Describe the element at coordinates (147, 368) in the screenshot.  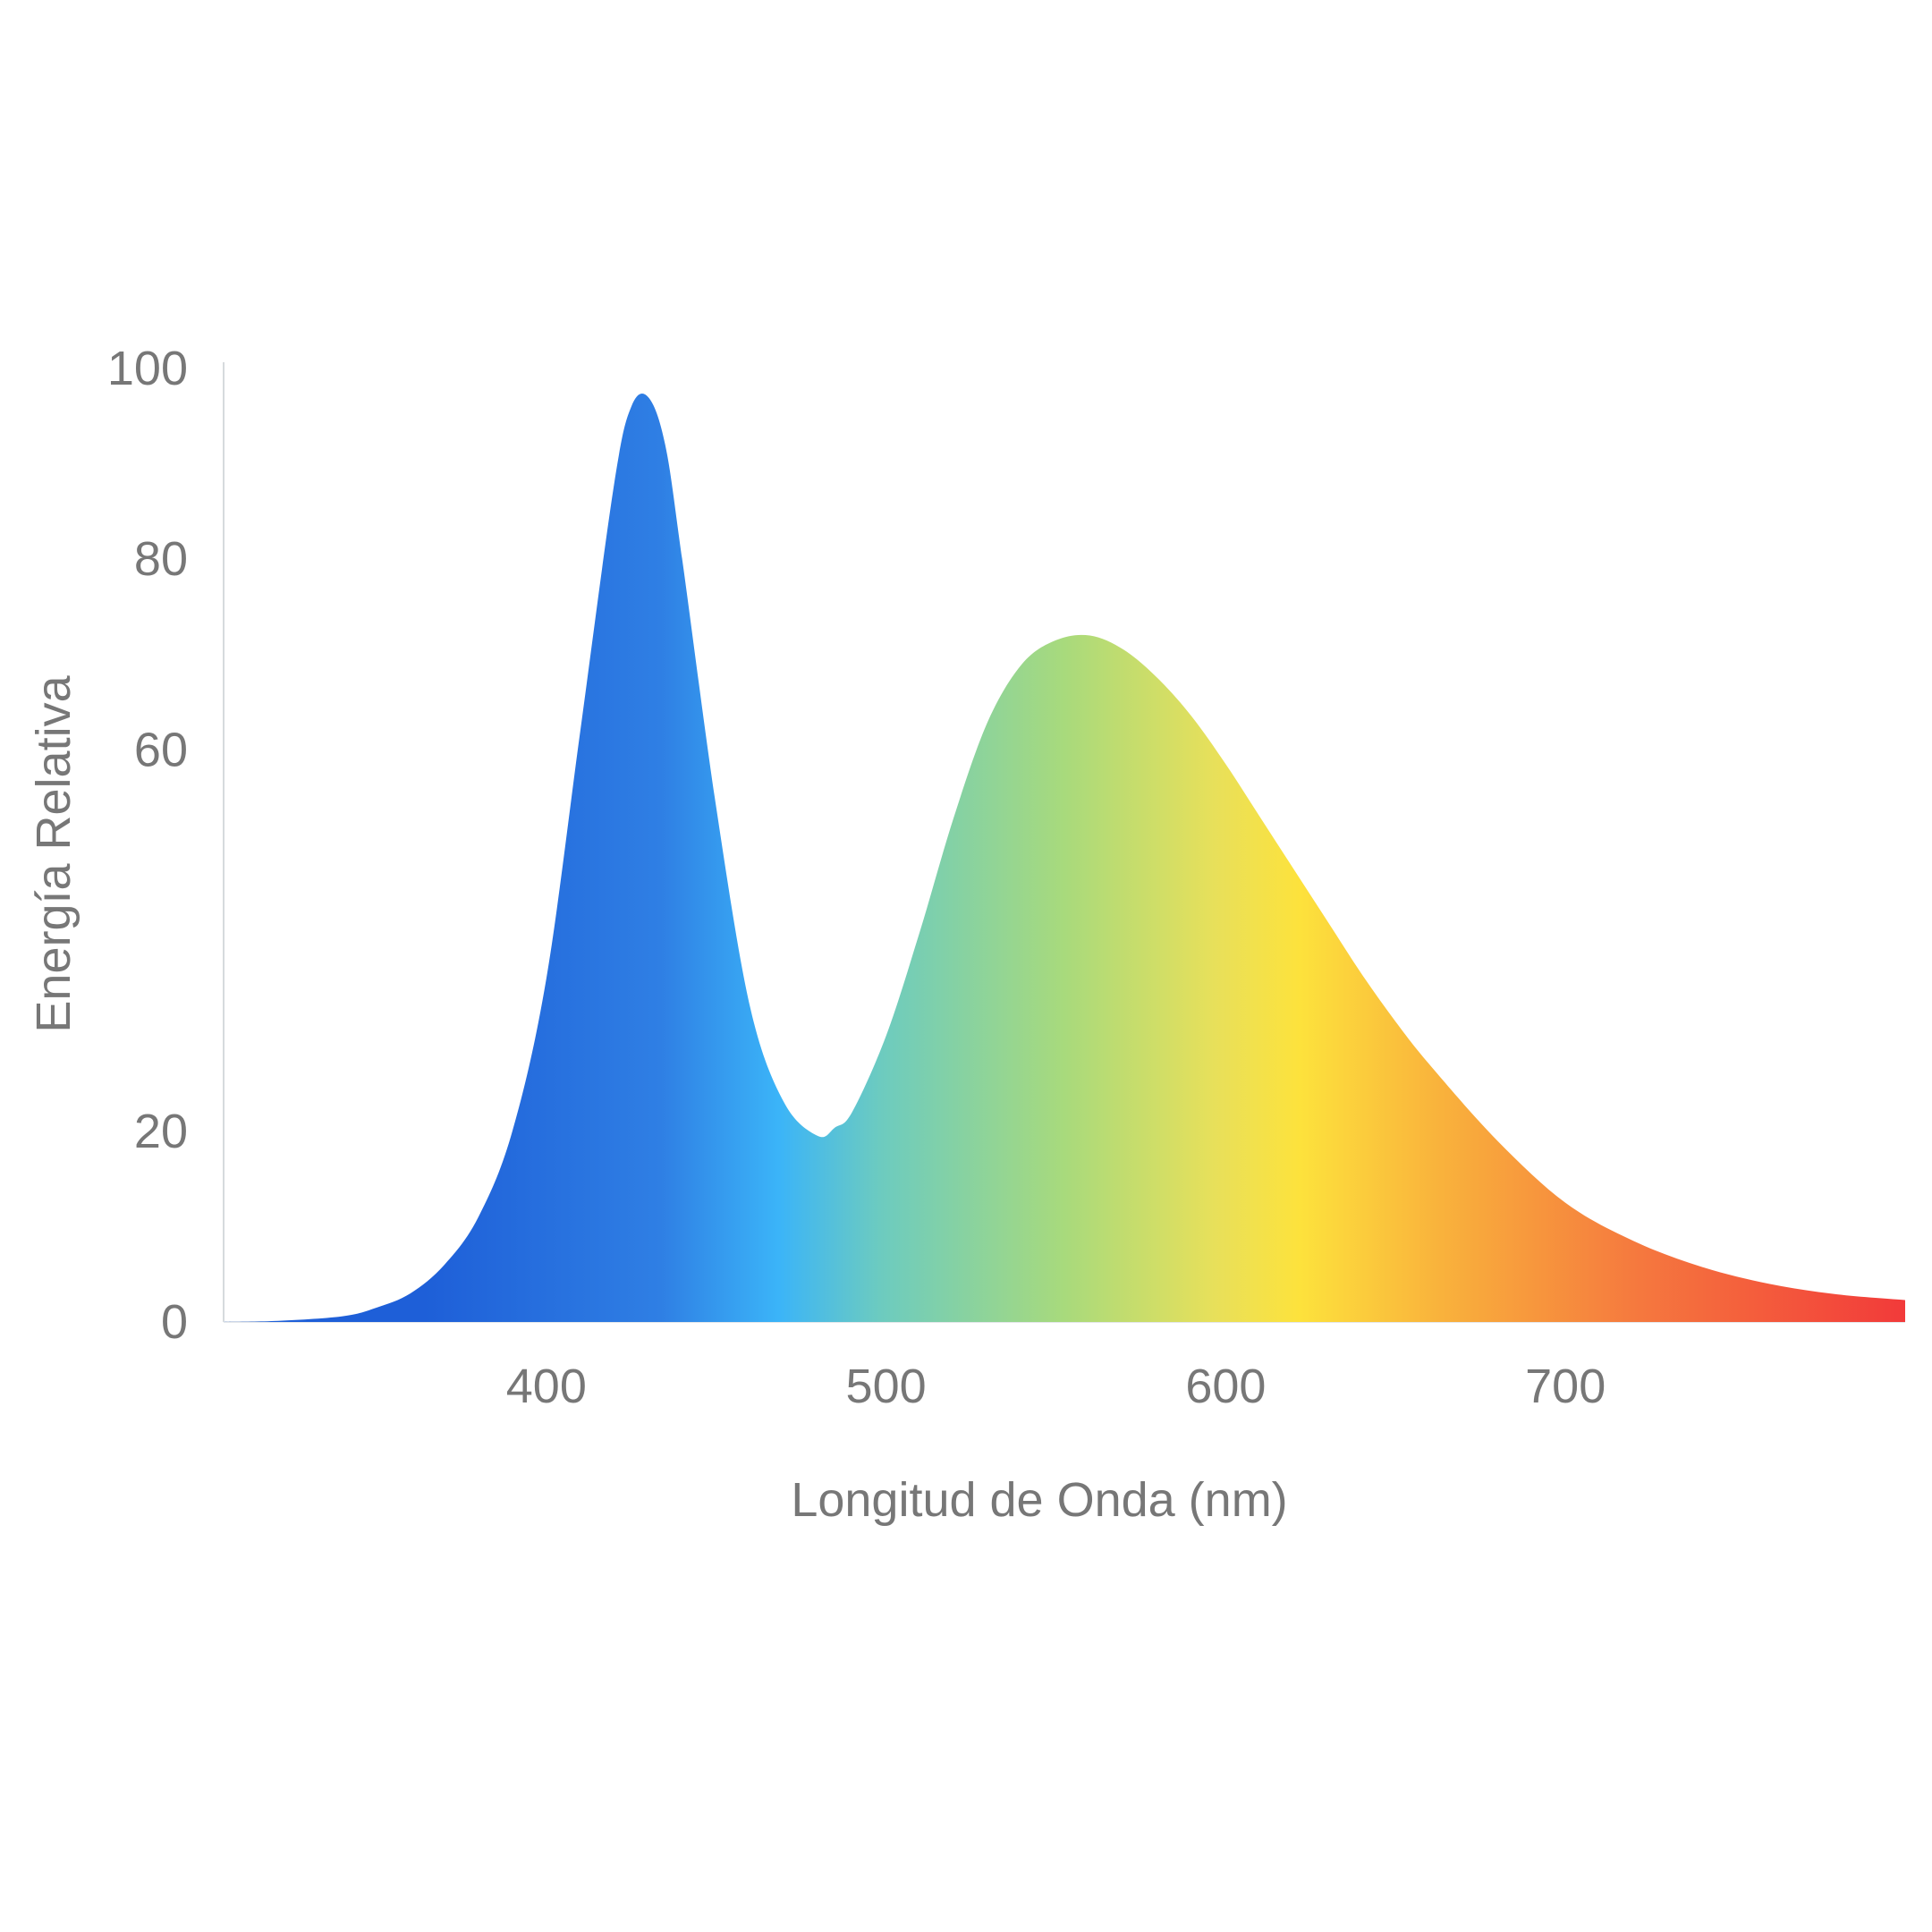
I see `y-tick-label: 100` at that location.